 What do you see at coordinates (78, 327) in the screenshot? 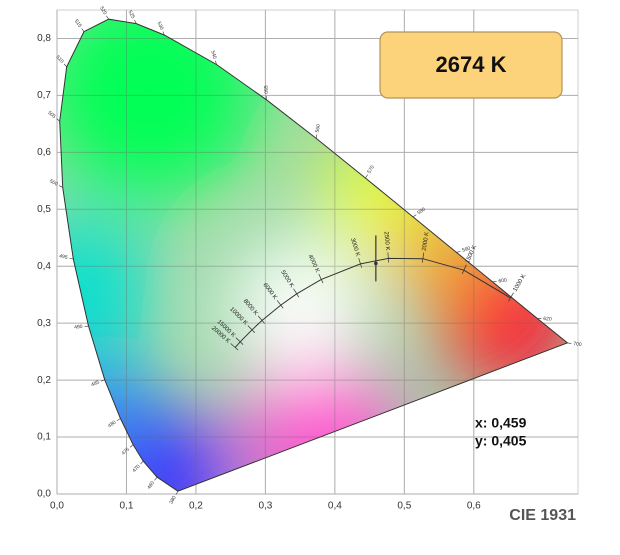
I see `wavelength-label: 490` at bounding box center [78, 327].